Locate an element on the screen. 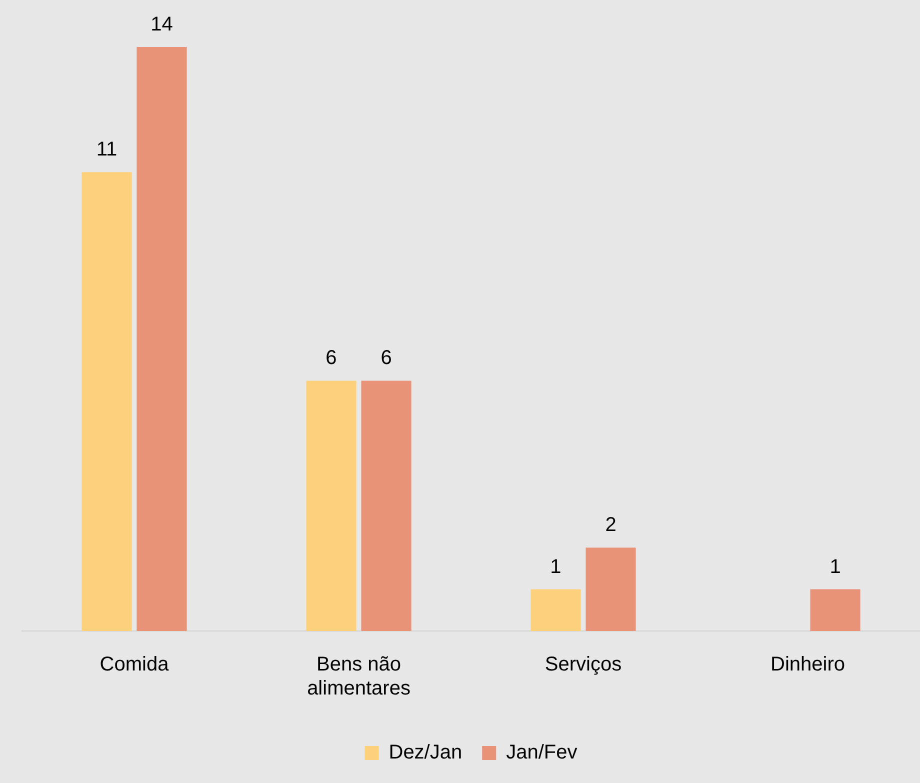 The width and height of the screenshot is (920, 783). data-label: 2 is located at coordinates (610, 525).